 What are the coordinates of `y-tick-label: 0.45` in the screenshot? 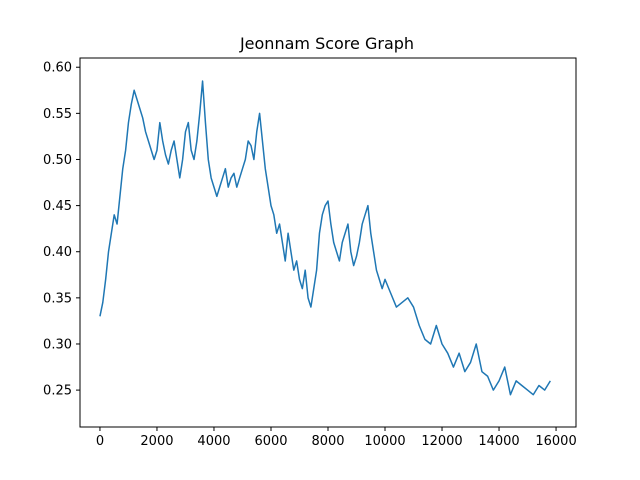 It's located at (57, 206).